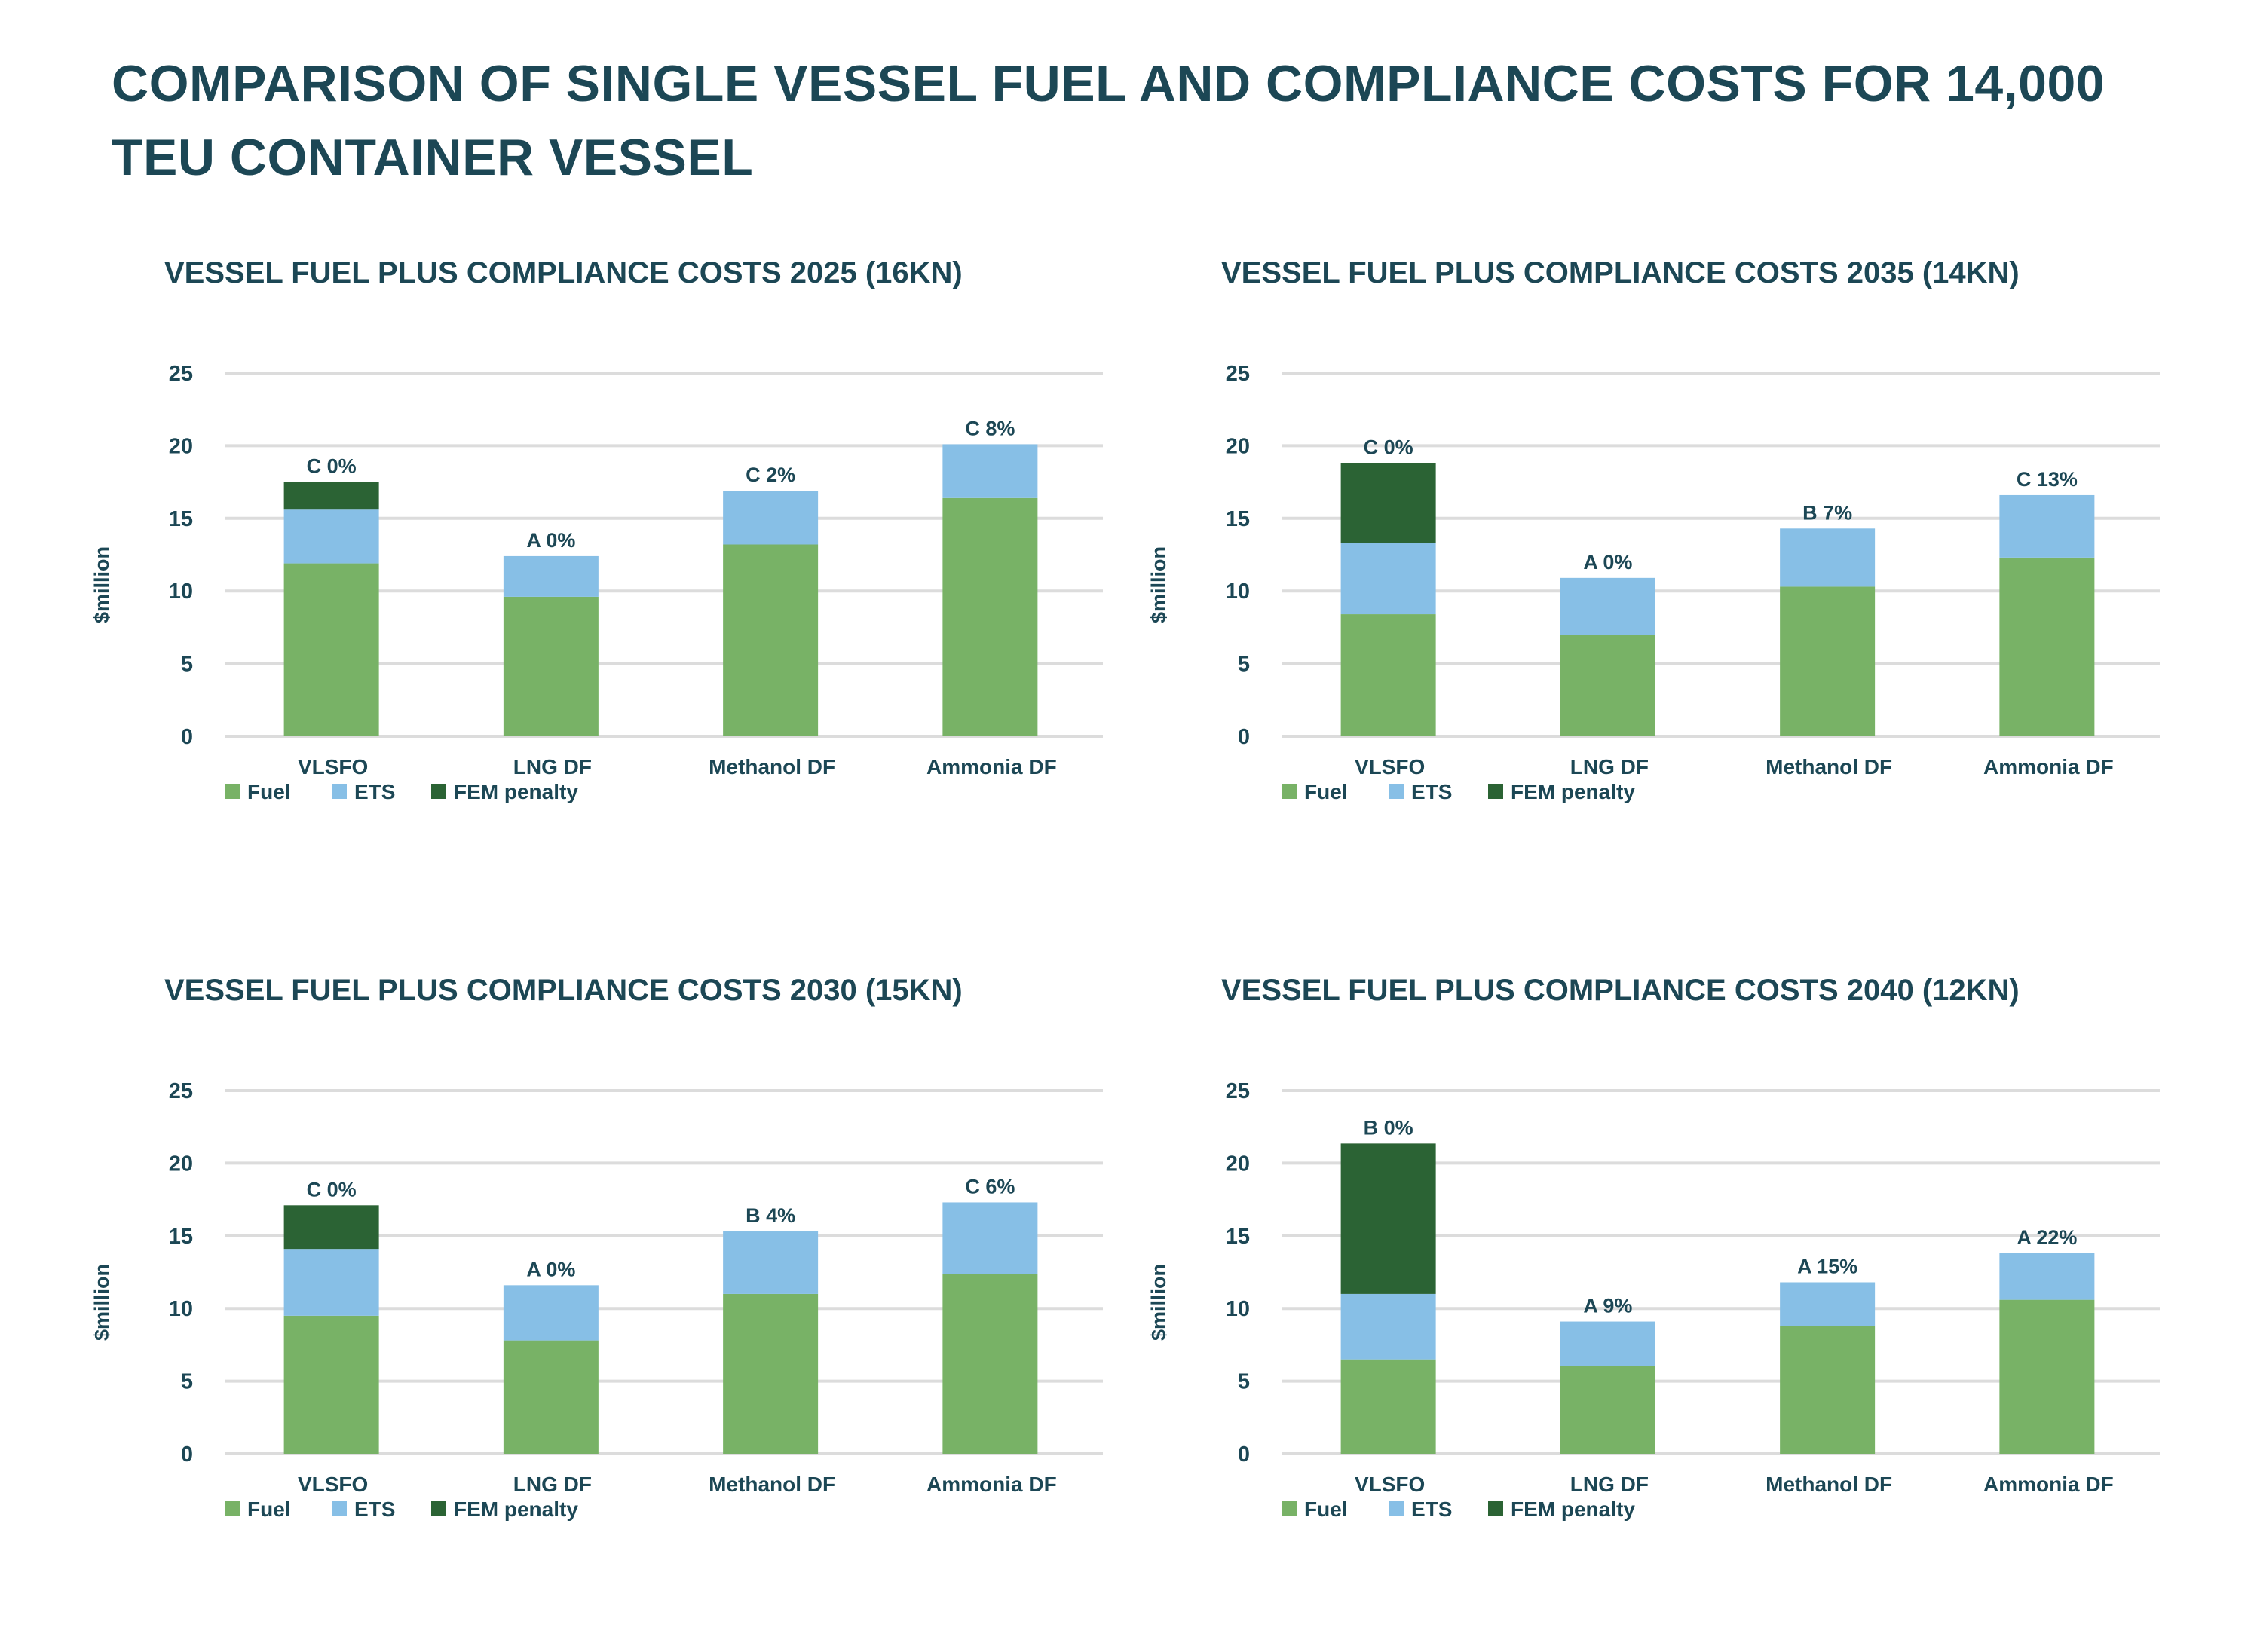 The width and height of the screenshot is (2254, 1652). Describe the element at coordinates (1607, 1306) in the screenshot. I see `data-label: A 9%` at that location.